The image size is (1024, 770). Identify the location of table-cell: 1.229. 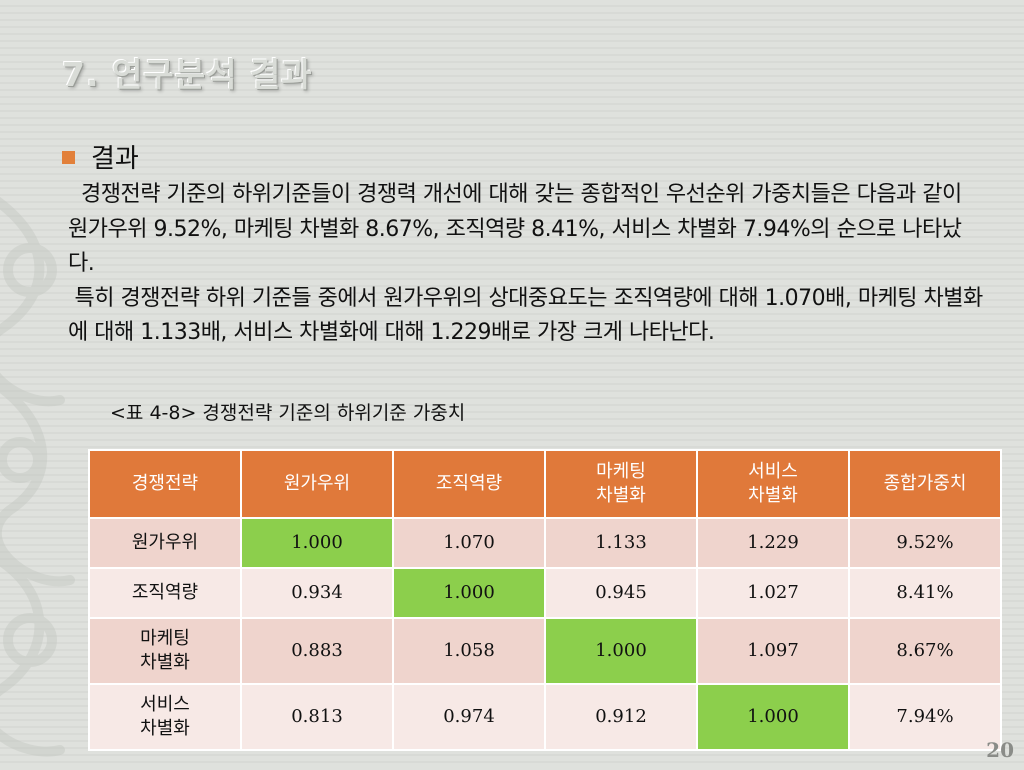
(773, 543).